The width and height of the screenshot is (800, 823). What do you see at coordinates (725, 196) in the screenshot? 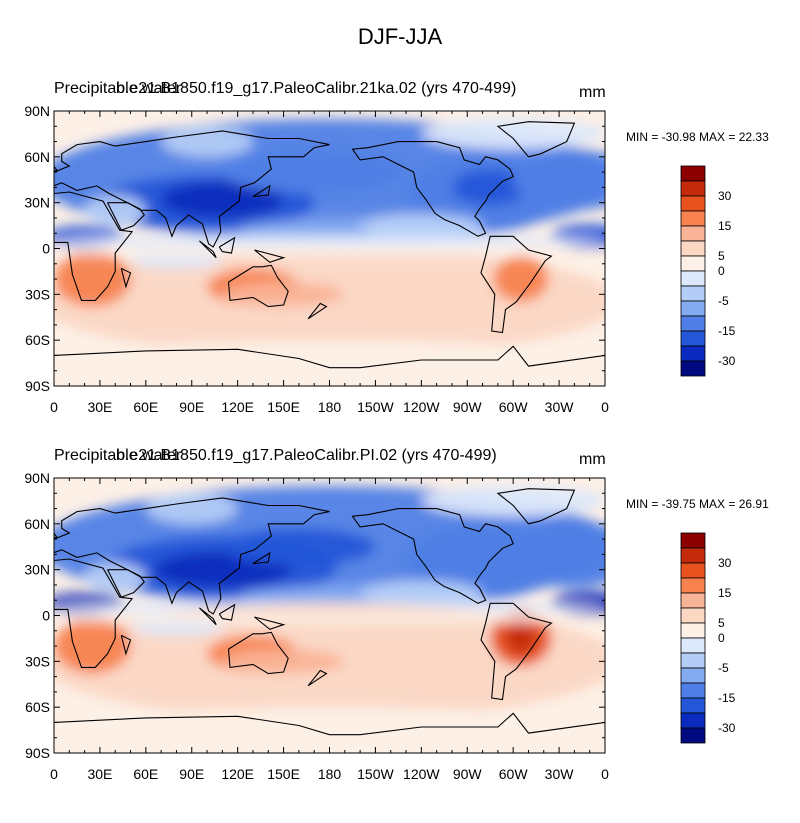
I see `colorbar-label: 30` at bounding box center [725, 196].